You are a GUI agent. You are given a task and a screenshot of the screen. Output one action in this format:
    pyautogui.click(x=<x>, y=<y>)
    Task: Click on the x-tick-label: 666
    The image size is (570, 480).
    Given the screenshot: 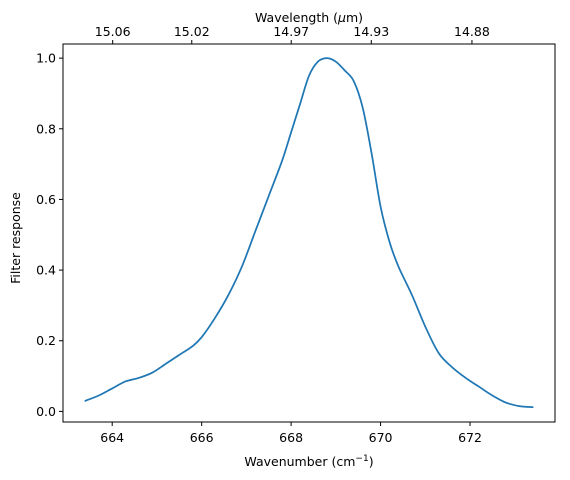 What is the action you would take?
    pyautogui.click(x=202, y=437)
    